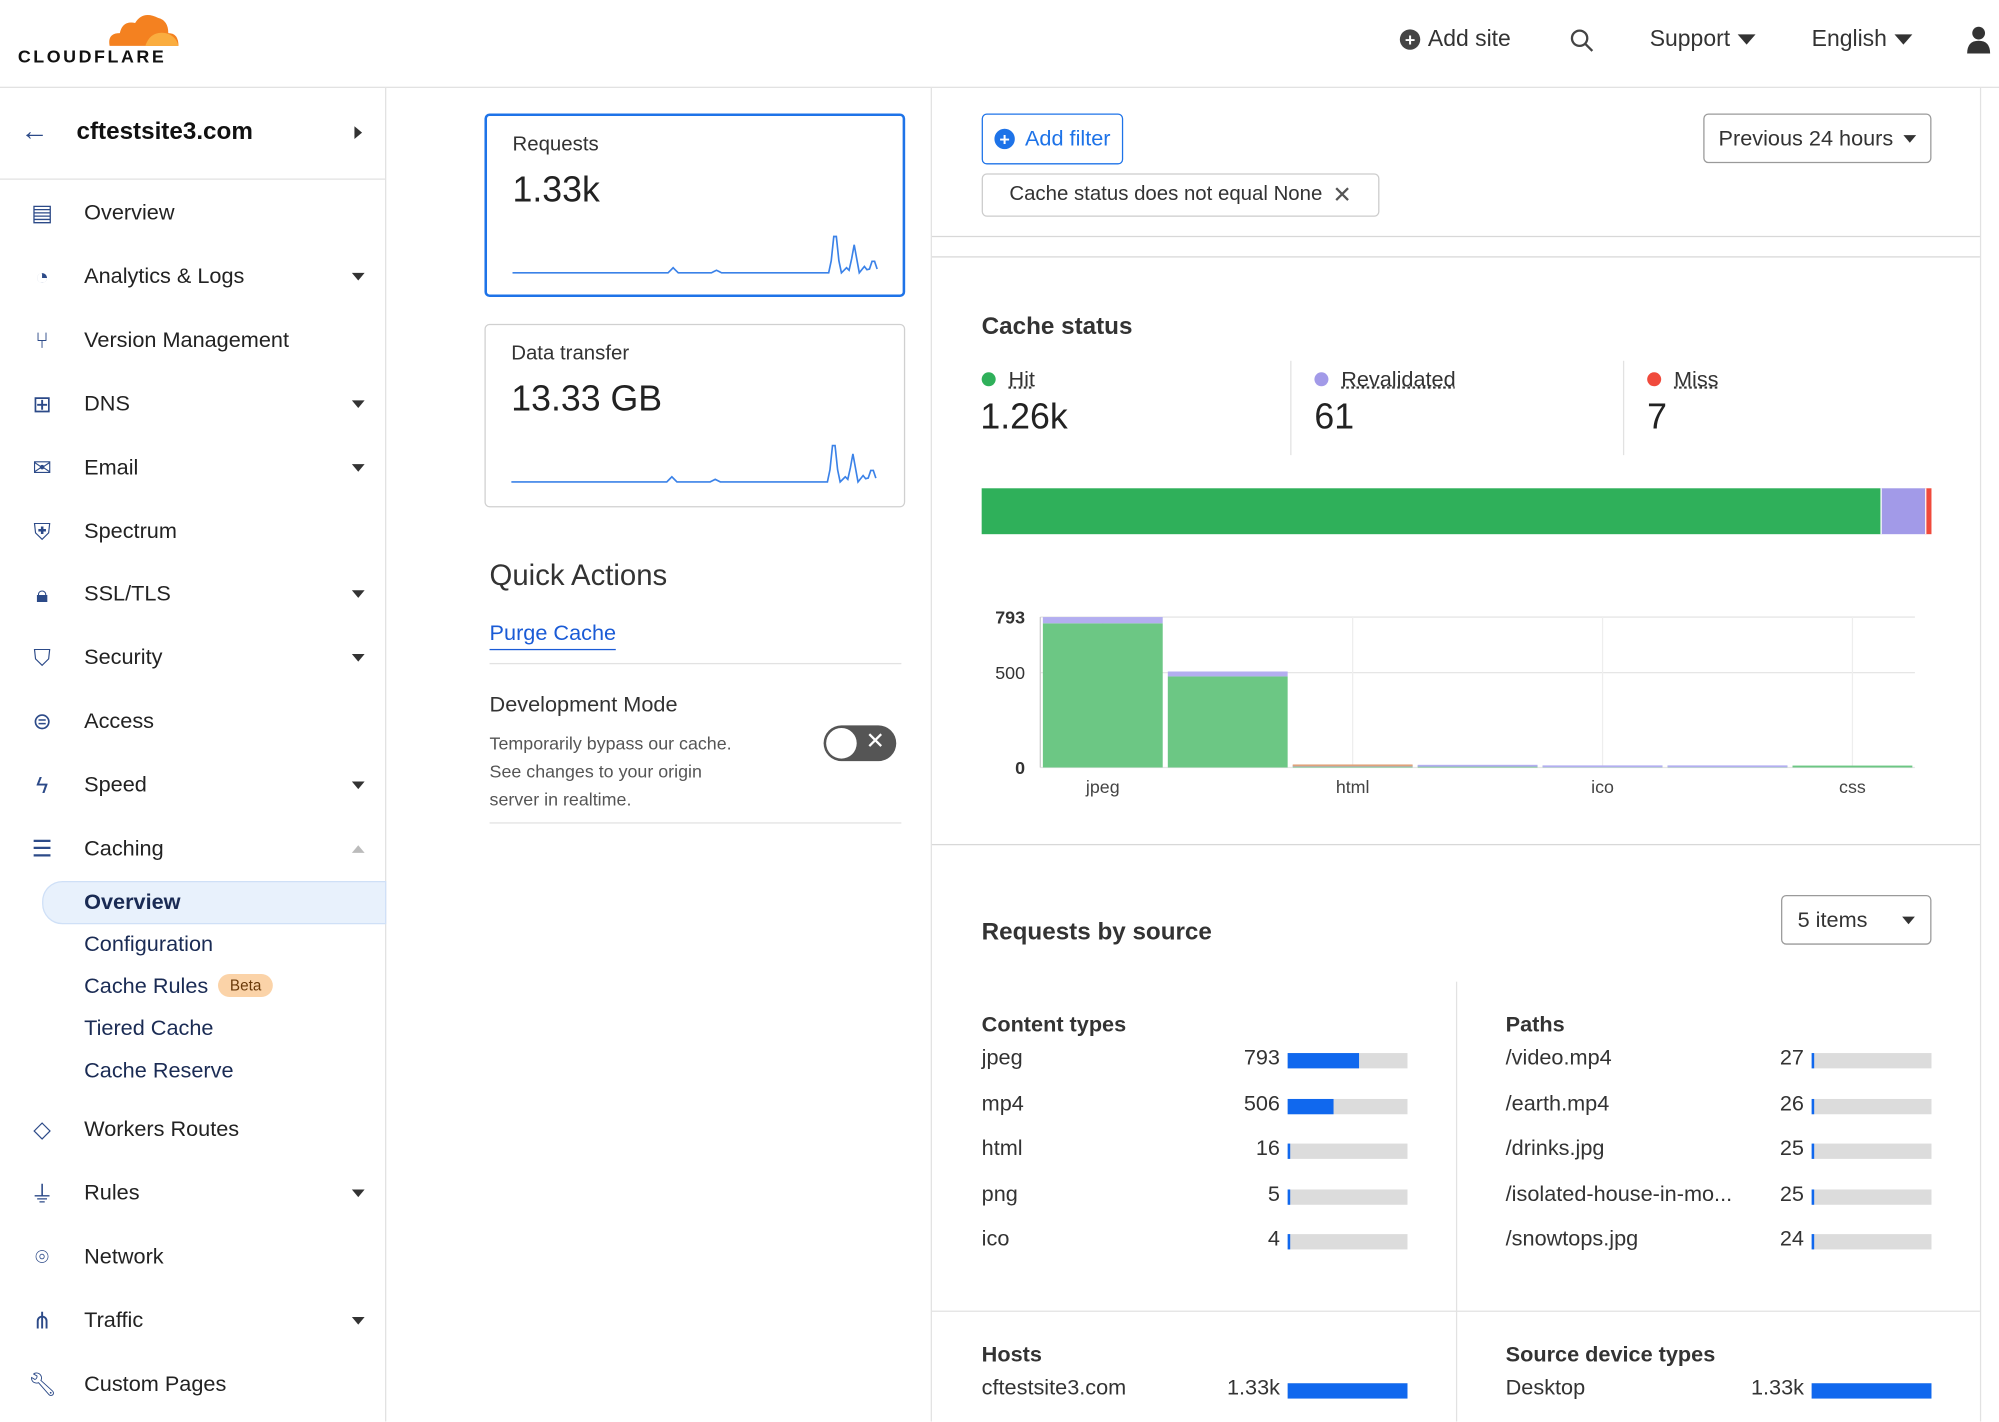  What do you see at coordinates (123, 657) in the screenshot?
I see `sidebar-item-label: Security` at bounding box center [123, 657].